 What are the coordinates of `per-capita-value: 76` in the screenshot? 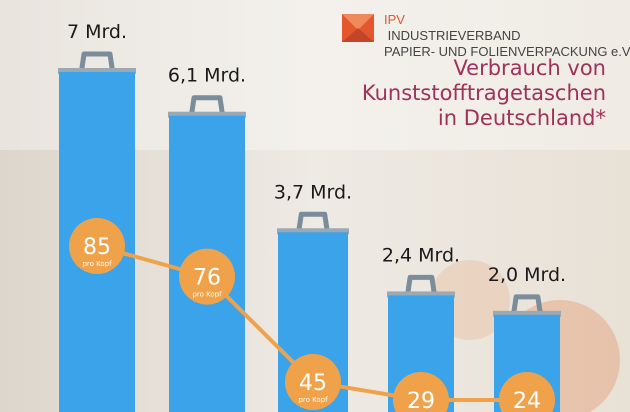 It's located at (207, 278).